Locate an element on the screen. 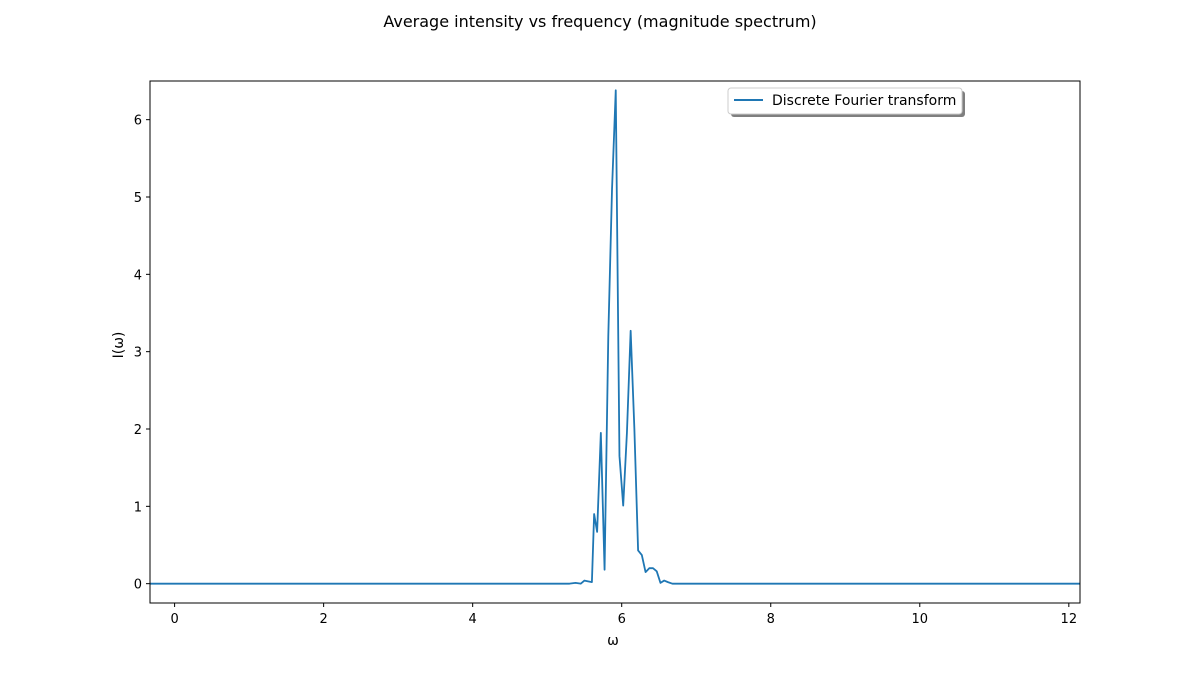  legend-box is located at coordinates (845, 101).